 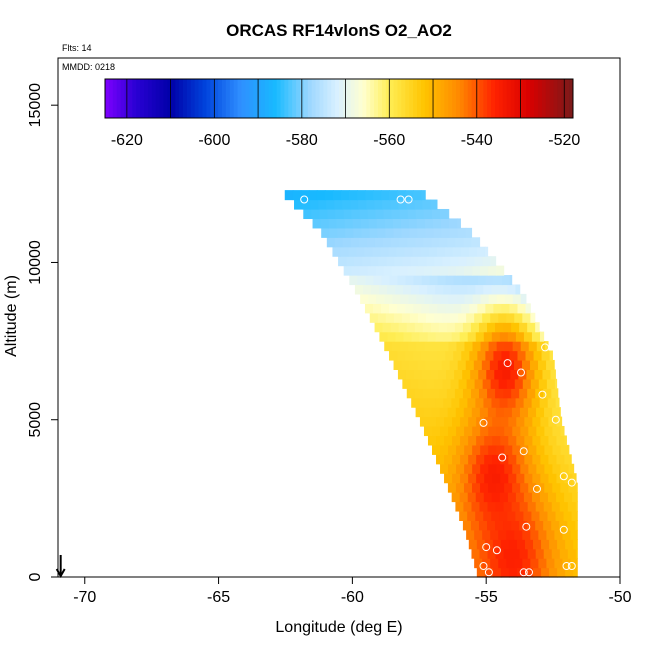 I want to click on flights-label: Flts: 14, so click(x=77, y=48).